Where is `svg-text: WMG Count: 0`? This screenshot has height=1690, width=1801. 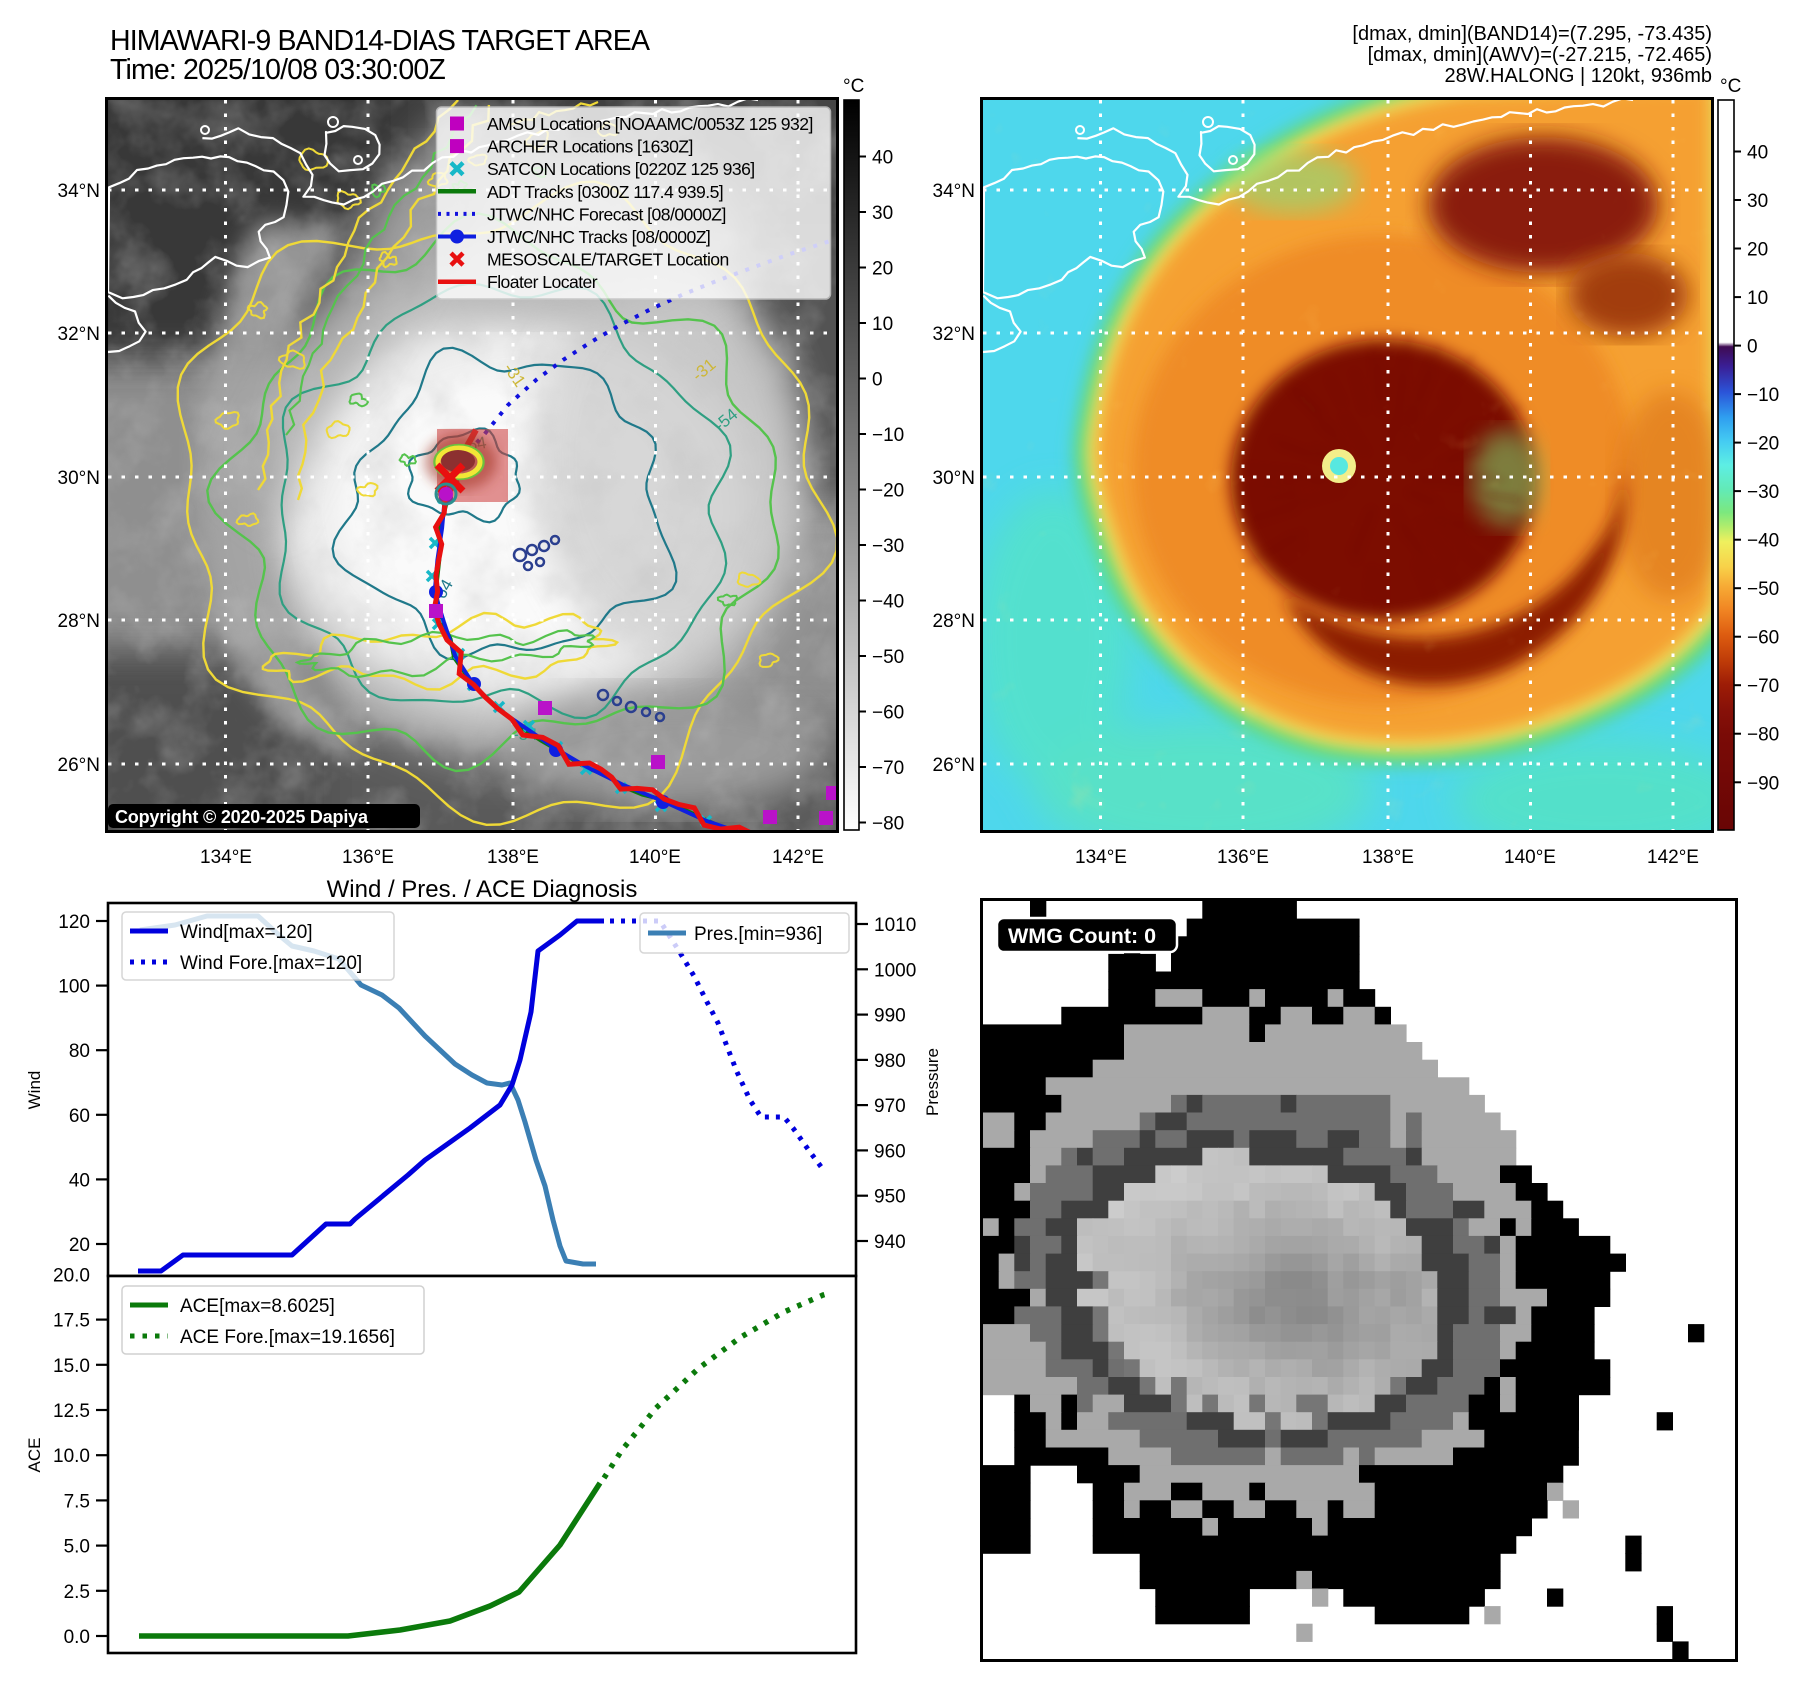
svg-text: WMG Count: 0 is located at coordinates (1082, 936).